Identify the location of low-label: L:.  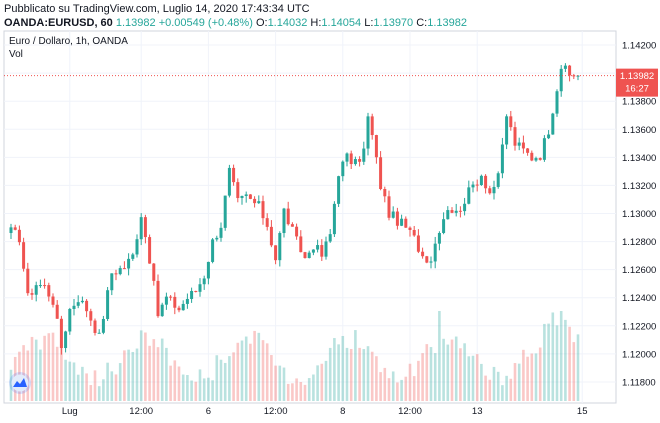
(369, 23).